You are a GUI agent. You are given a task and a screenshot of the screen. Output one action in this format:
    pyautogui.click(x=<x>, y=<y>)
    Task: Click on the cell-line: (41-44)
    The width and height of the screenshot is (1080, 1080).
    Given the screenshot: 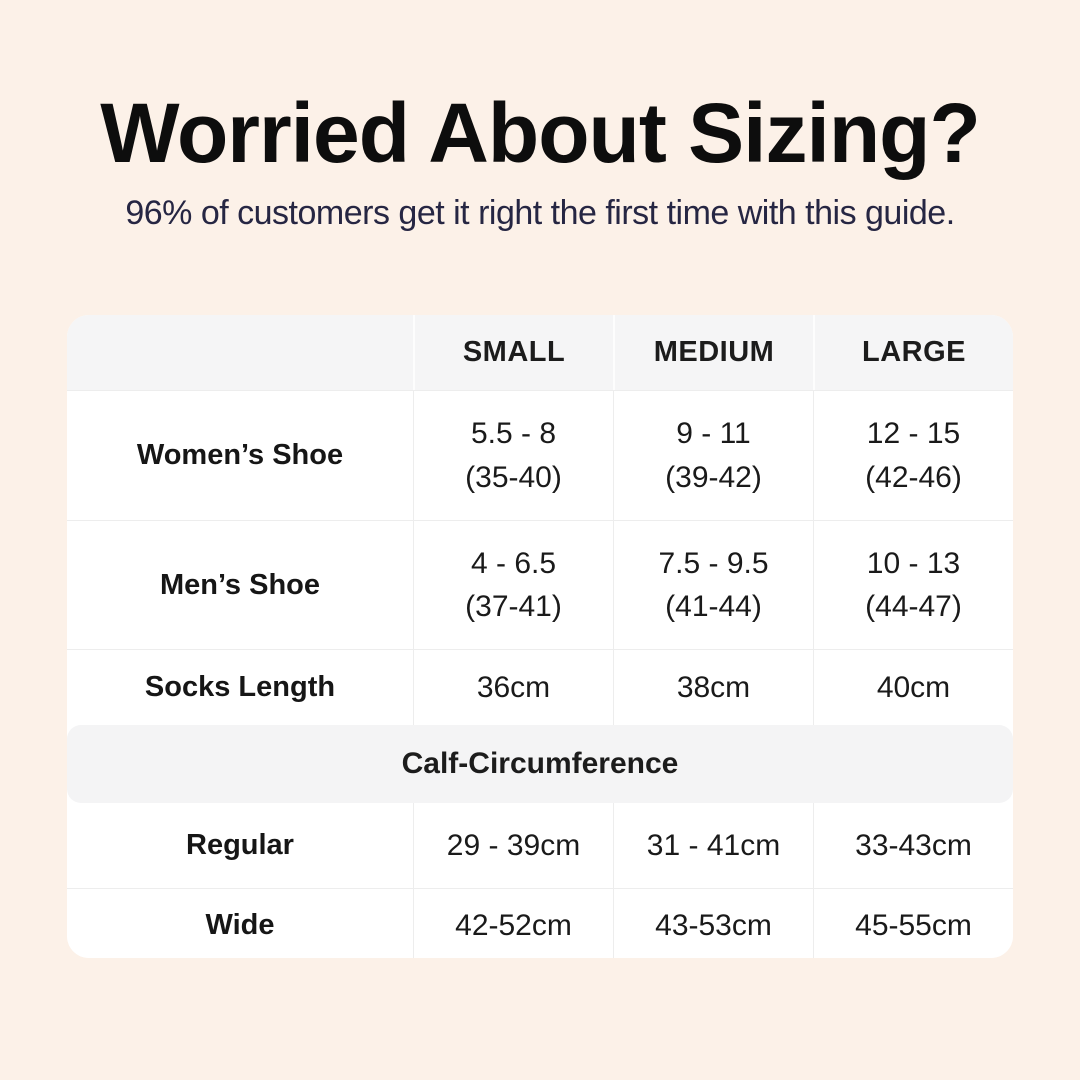 What is the action you would take?
    pyautogui.click(x=713, y=606)
    